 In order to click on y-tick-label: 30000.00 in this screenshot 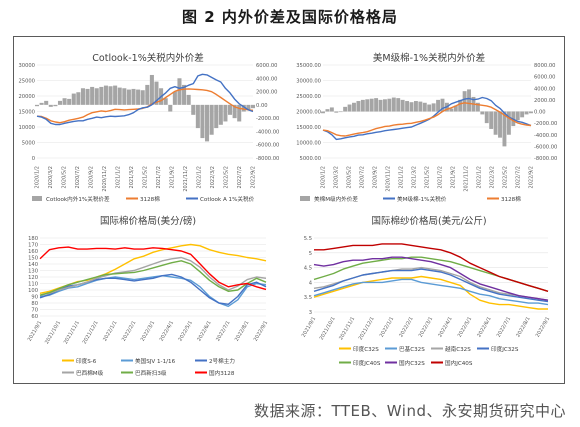, I will do `click(308, 82)`.